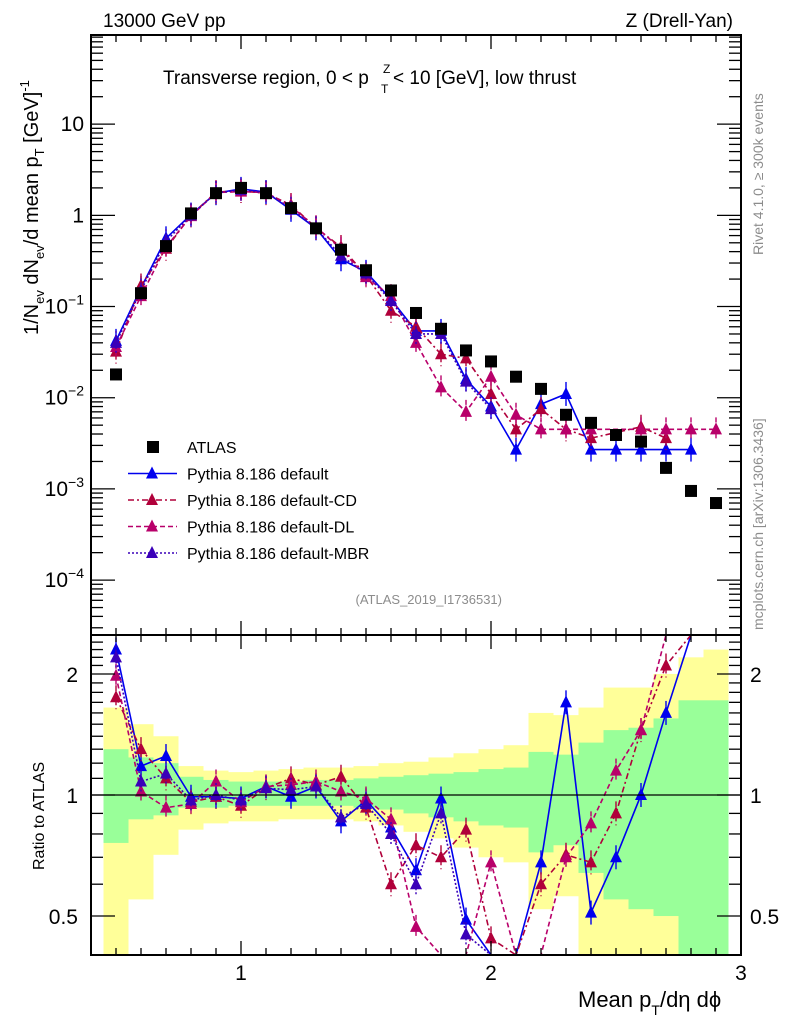  What do you see at coordinates (241, 973) in the screenshot?
I see `x-tick-label: 1` at bounding box center [241, 973].